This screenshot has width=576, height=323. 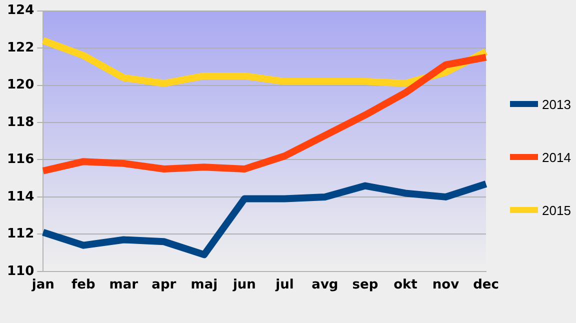 I want to click on legend-label: 2013, so click(x=556, y=104).